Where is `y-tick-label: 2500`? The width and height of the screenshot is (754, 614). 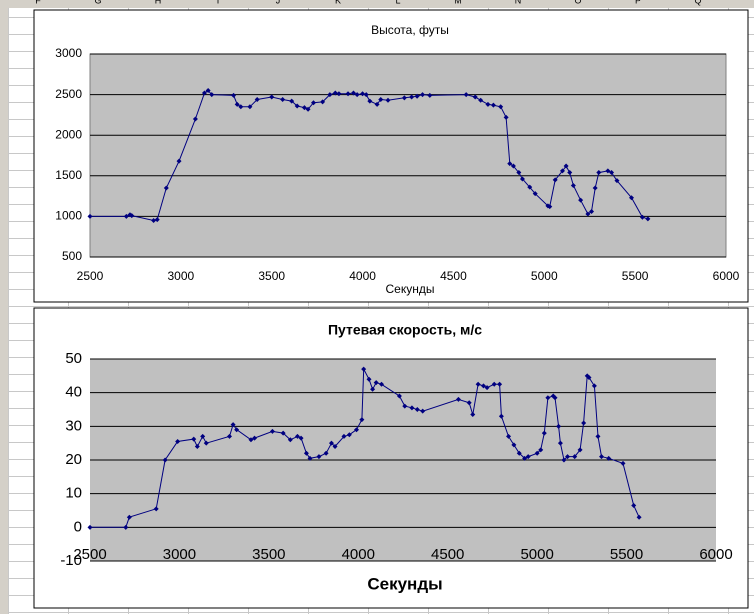 y-tick-label: 2500 is located at coordinates (68, 94).